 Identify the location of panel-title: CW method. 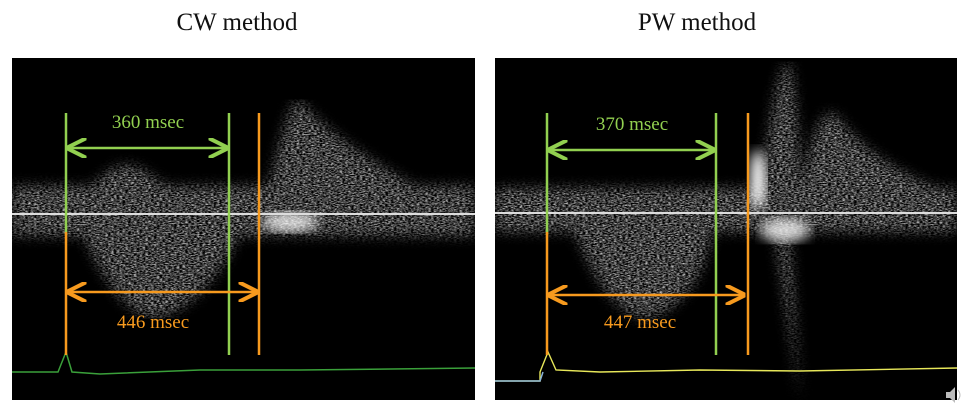
(237, 22).